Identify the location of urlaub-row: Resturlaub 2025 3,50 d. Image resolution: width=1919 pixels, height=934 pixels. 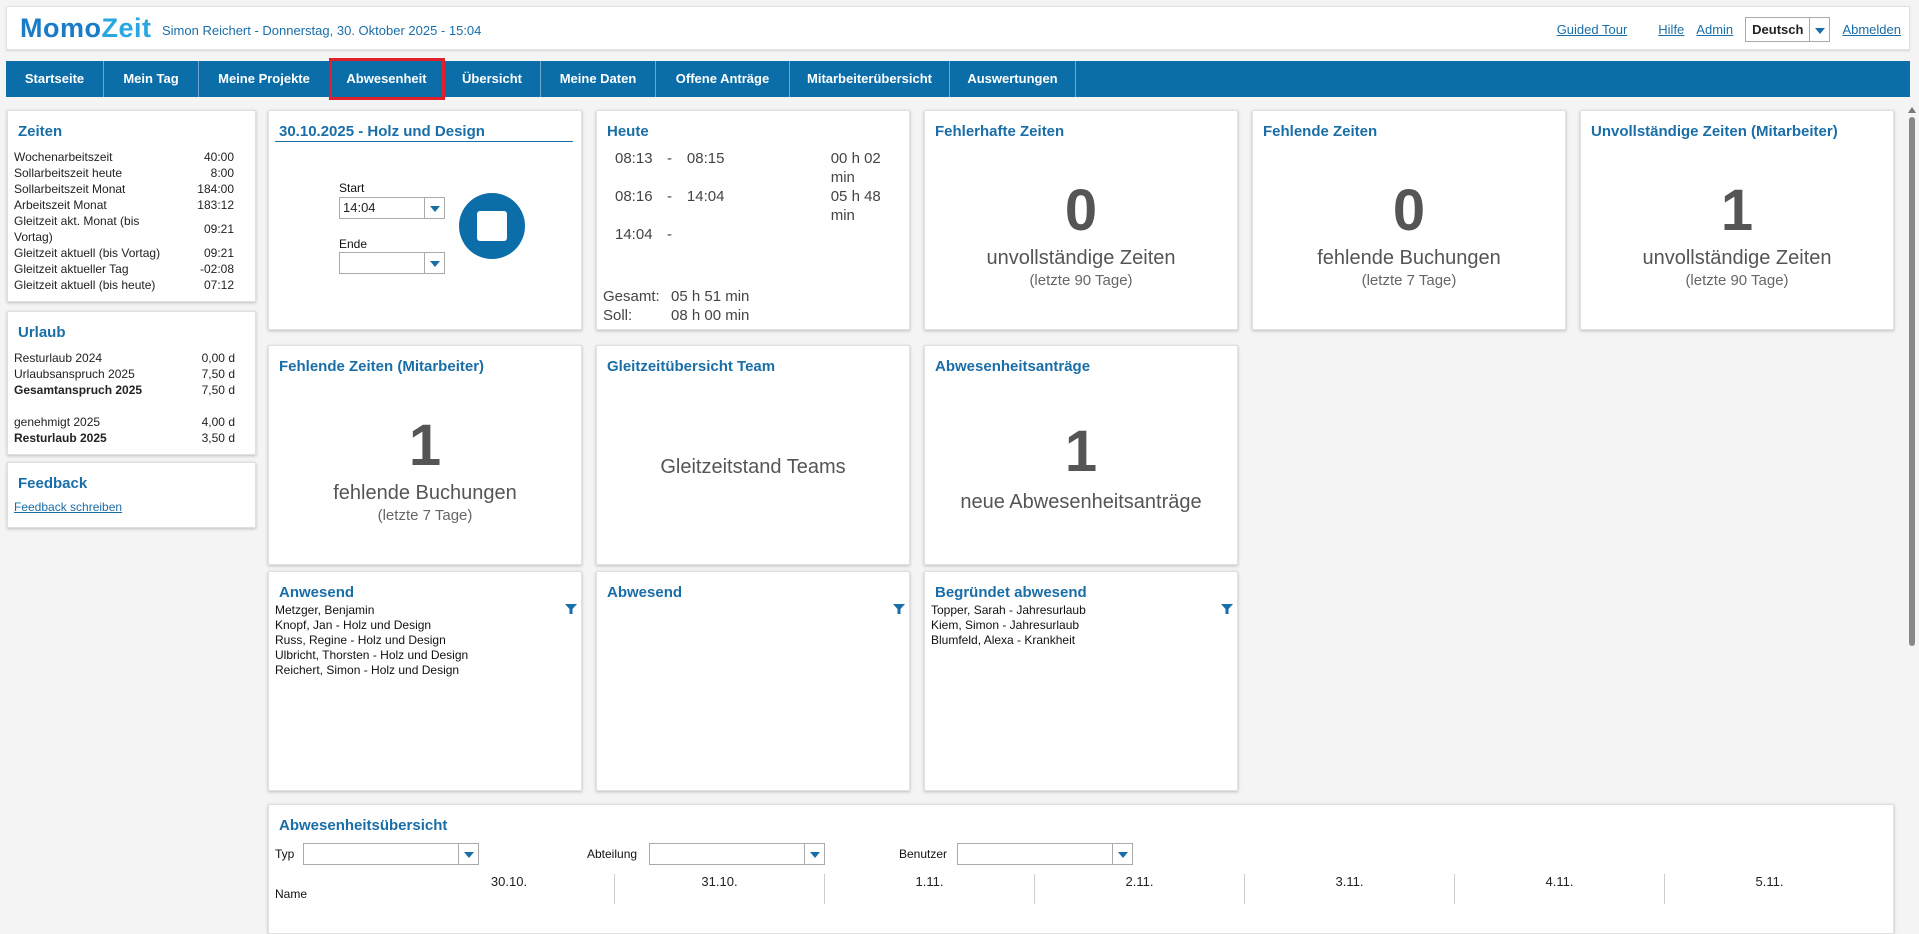
(124, 438).